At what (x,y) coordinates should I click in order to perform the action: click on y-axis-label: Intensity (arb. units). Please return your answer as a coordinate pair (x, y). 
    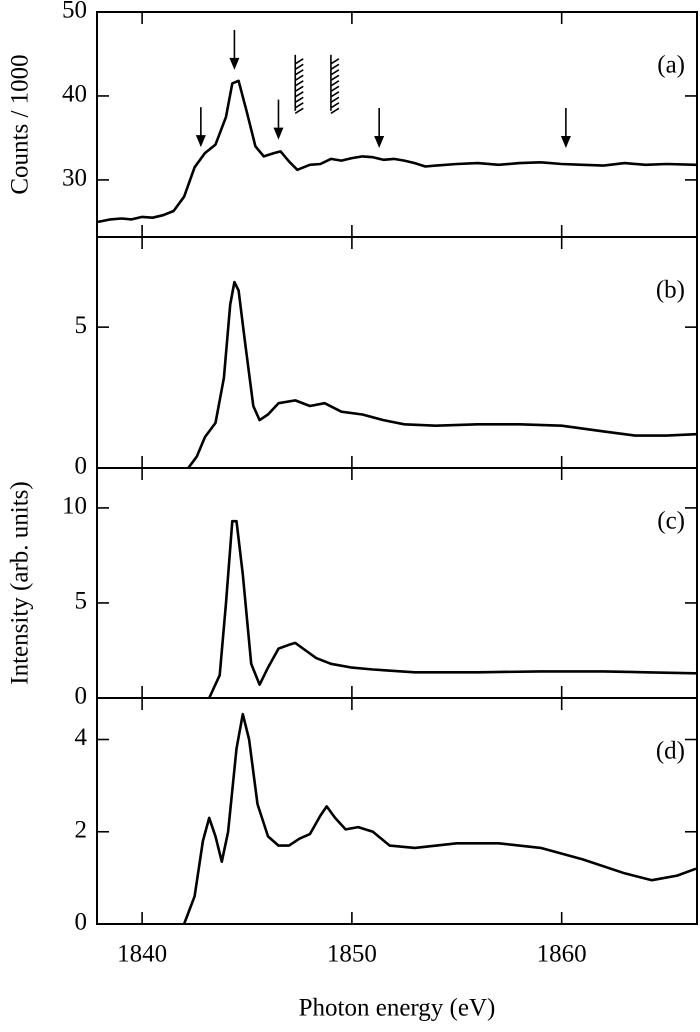
    Looking at the image, I should click on (20, 582).